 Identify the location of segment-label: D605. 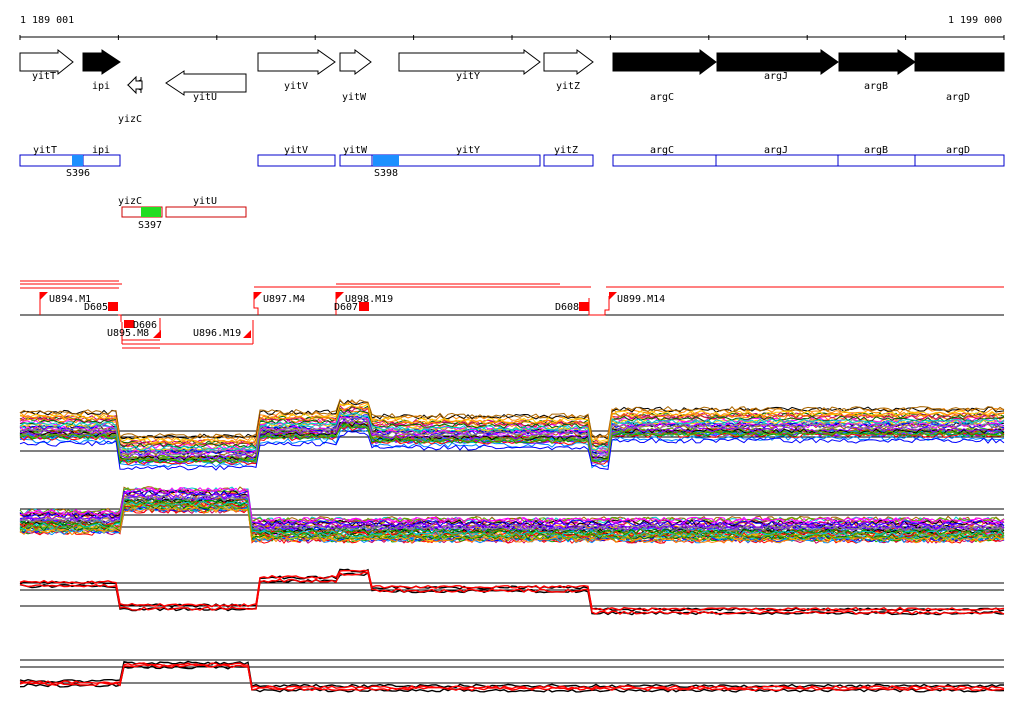
(96, 307).